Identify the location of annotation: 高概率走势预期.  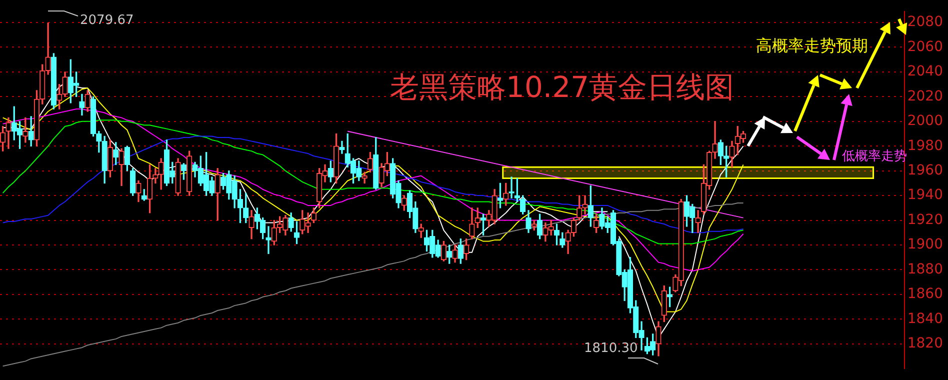
(812, 45).